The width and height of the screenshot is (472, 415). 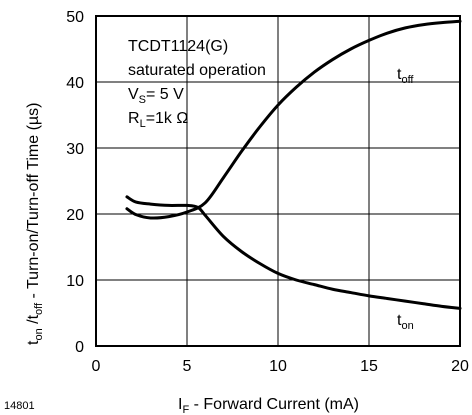 I want to click on x-tick-label: 20, so click(x=460, y=366).